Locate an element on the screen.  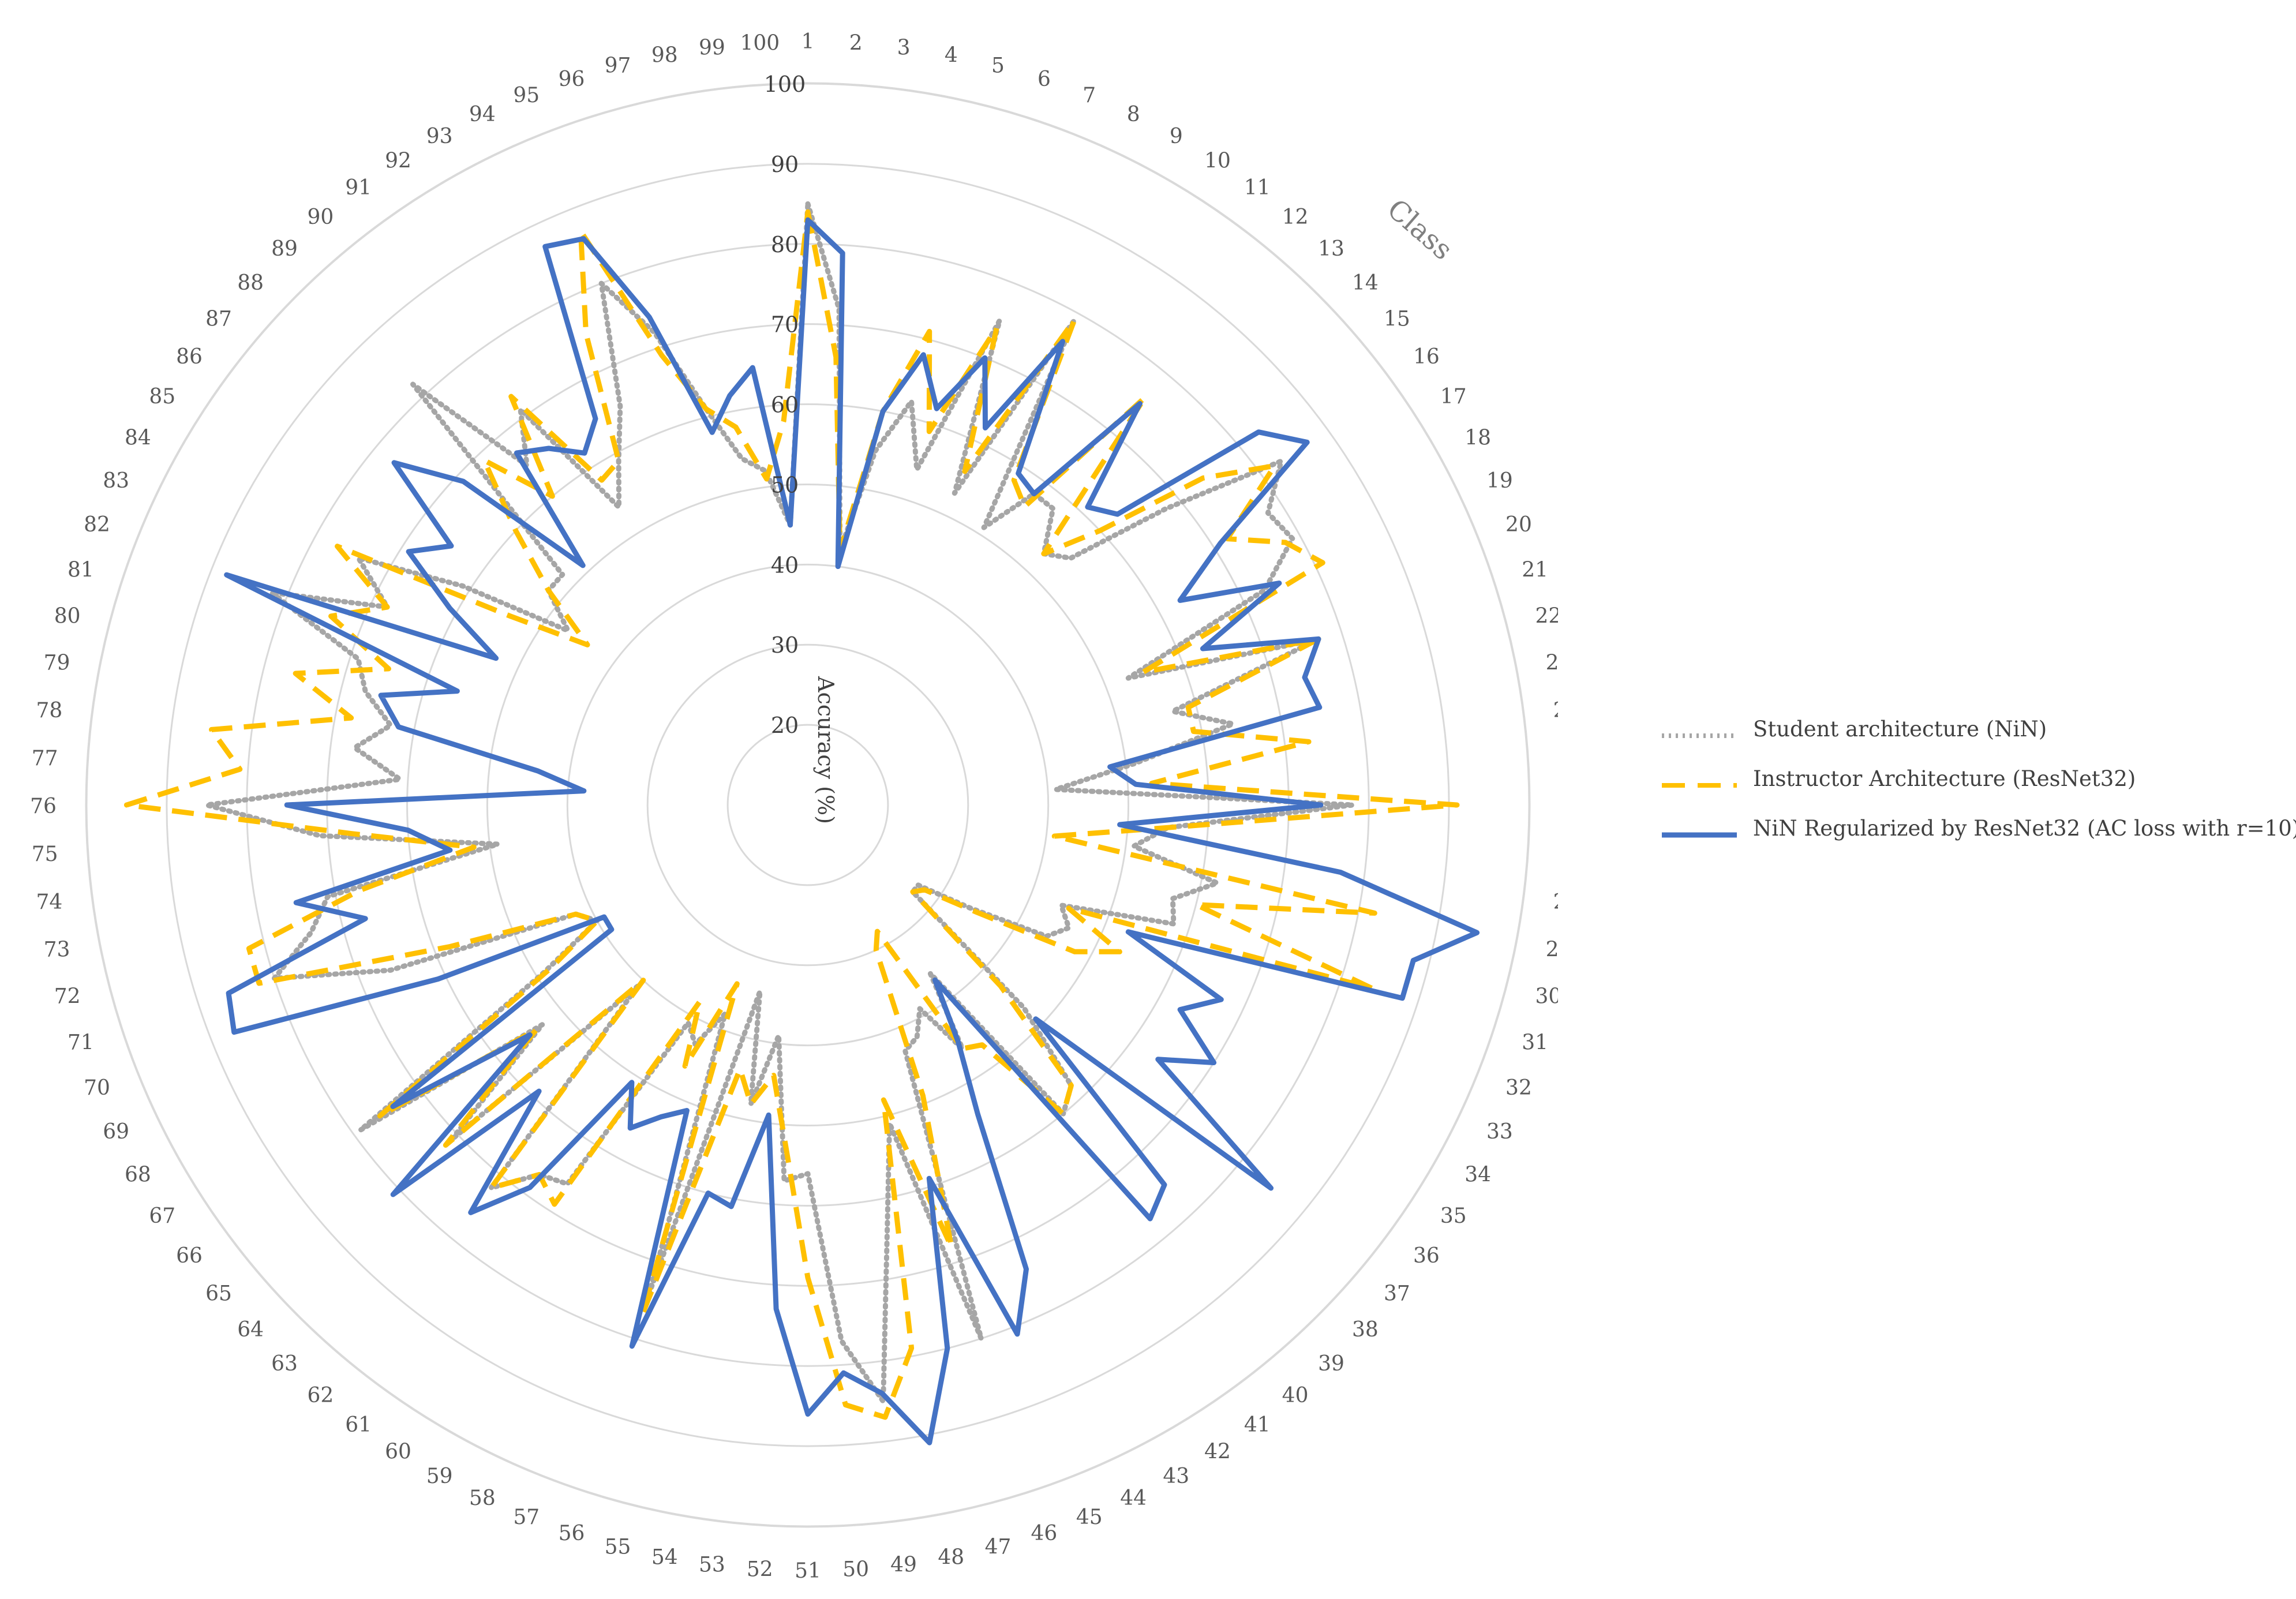
category-label: 68 is located at coordinates (138, 1174).